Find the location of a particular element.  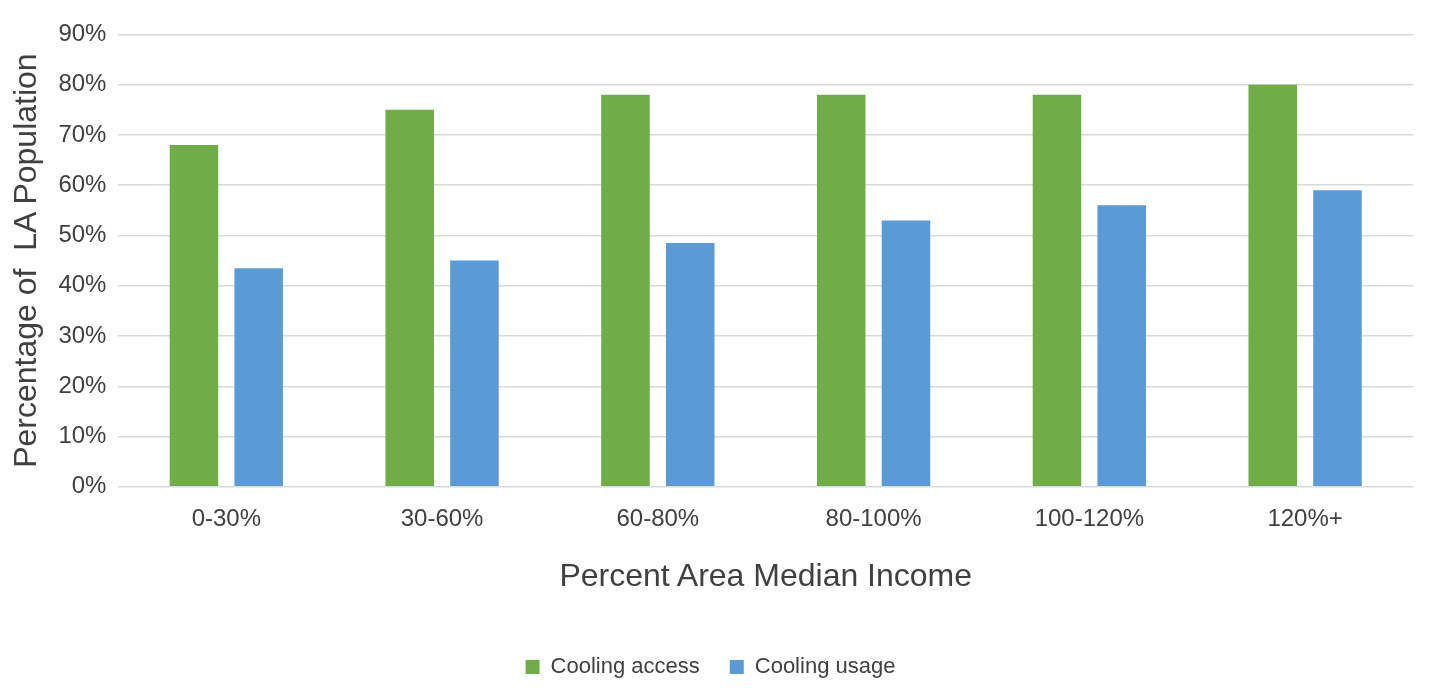

y-tick-label: 10% is located at coordinates (82, 435).